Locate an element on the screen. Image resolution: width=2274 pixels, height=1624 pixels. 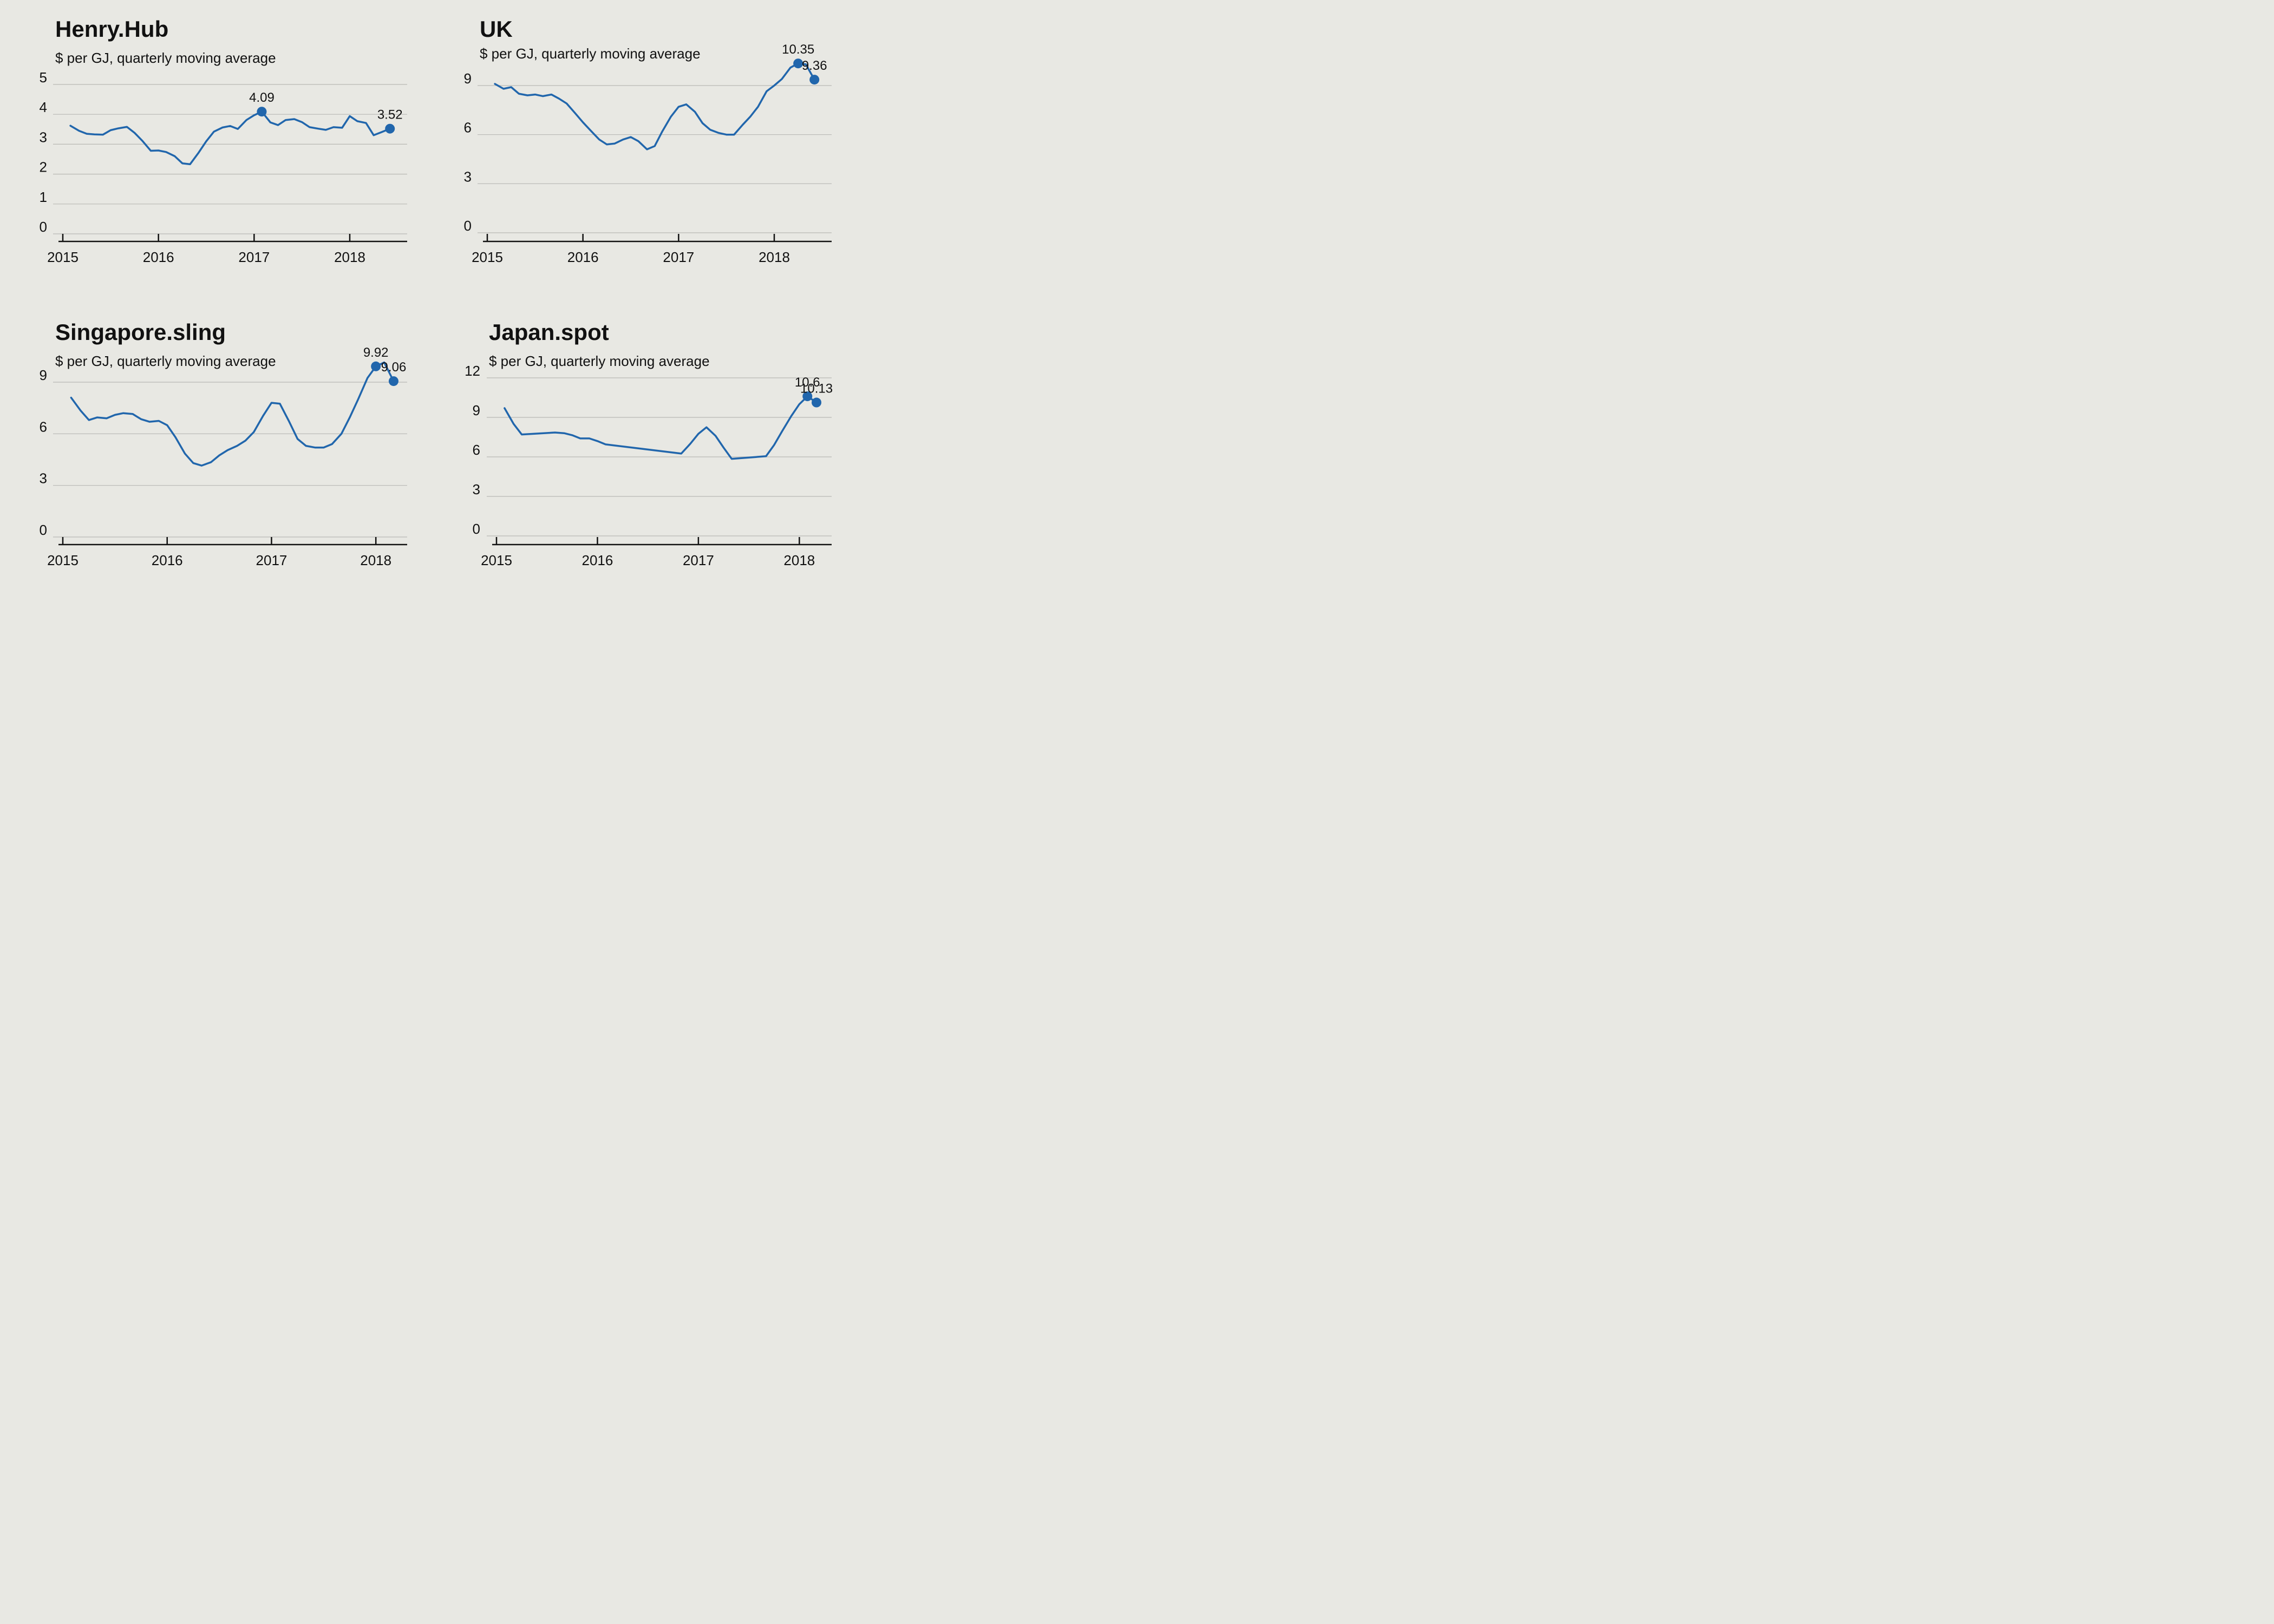
chart-title: UK is located at coordinates (497, 29).